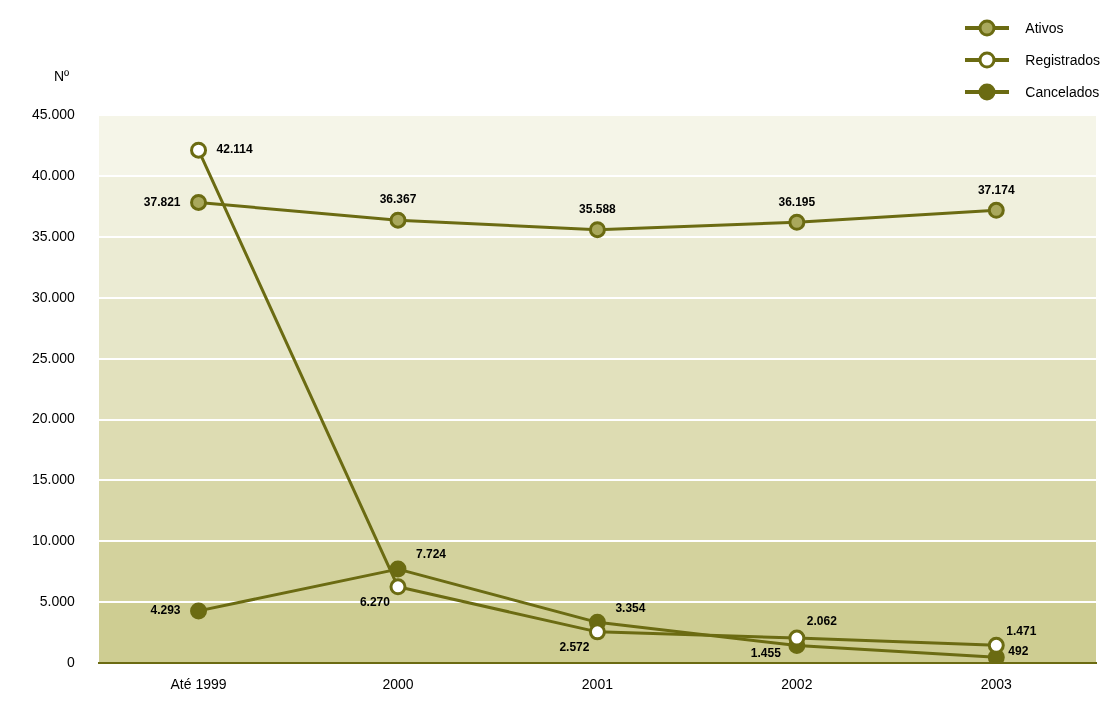 The image size is (1114, 717). Describe the element at coordinates (53, 174) in the screenshot. I see `y-tick-label: 40.000` at that location.